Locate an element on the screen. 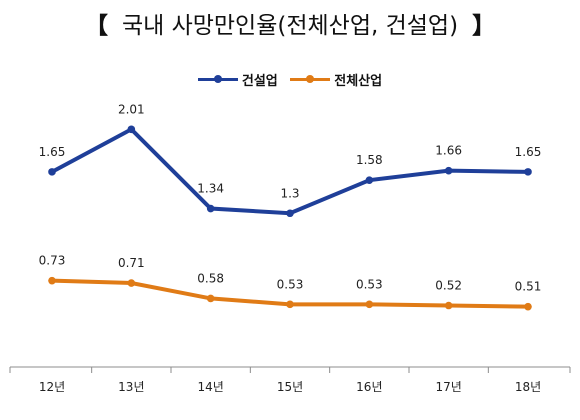  legend-swatch-construction is located at coordinates (217, 79).